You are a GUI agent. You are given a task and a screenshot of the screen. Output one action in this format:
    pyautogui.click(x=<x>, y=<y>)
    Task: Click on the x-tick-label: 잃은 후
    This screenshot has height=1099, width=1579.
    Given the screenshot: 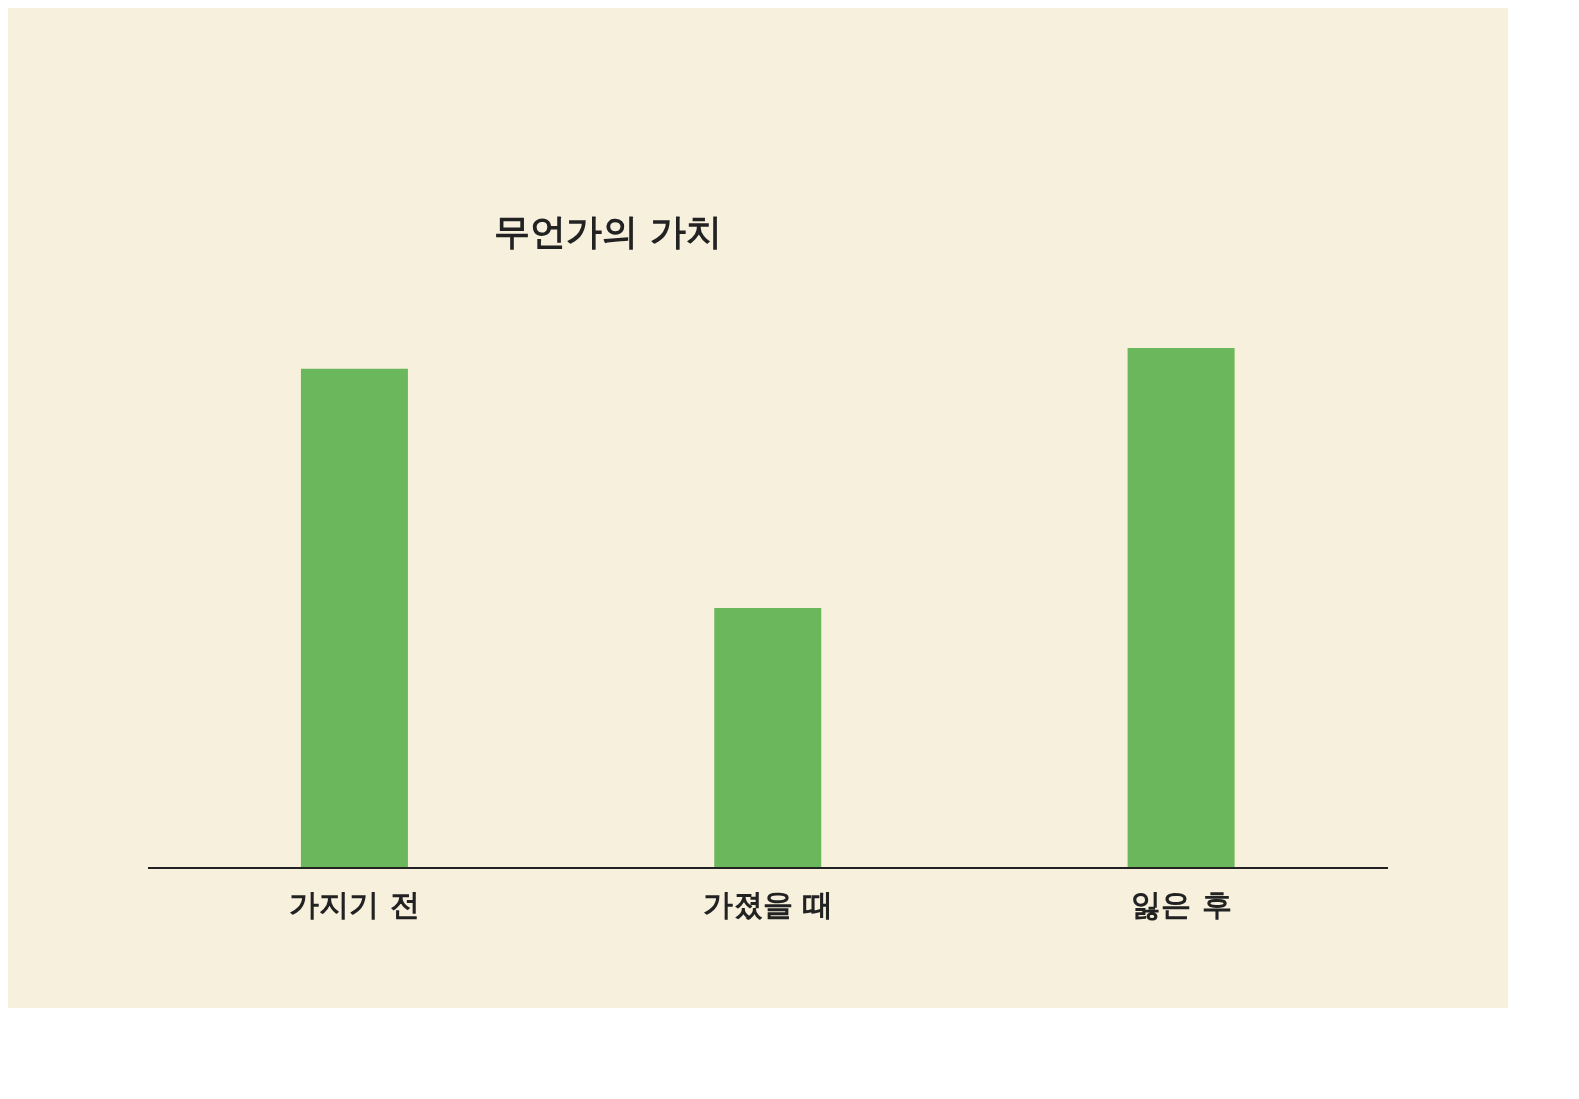 What is the action you would take?
    pyautogui.click(x=1181, y=905)
    